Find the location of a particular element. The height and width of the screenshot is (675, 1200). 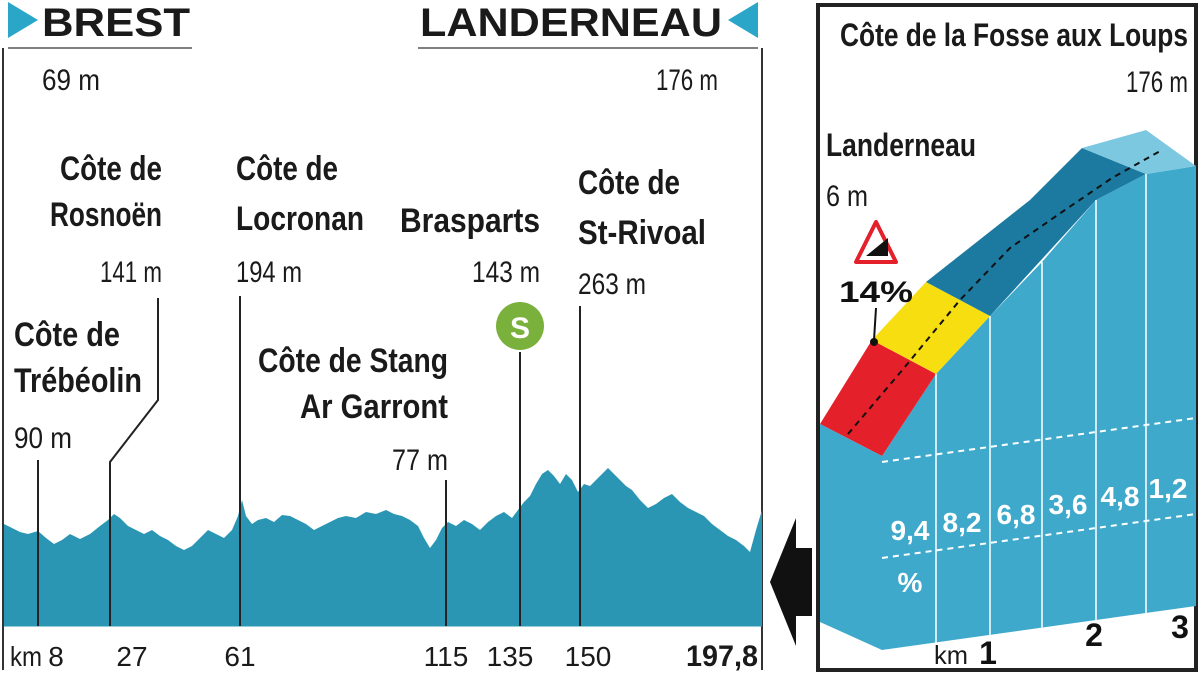

grid-line-lower is located at coordinates (1039, 536).